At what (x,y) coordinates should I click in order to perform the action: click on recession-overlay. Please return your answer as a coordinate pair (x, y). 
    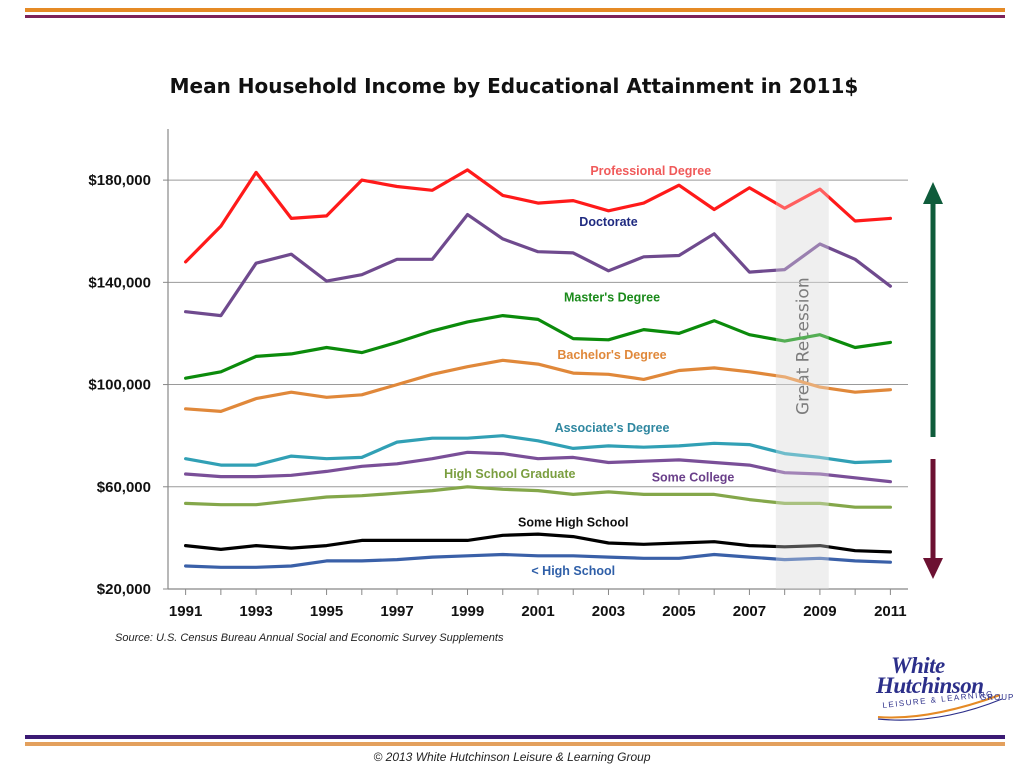
    Looking at the image, I should click on (802, 384).